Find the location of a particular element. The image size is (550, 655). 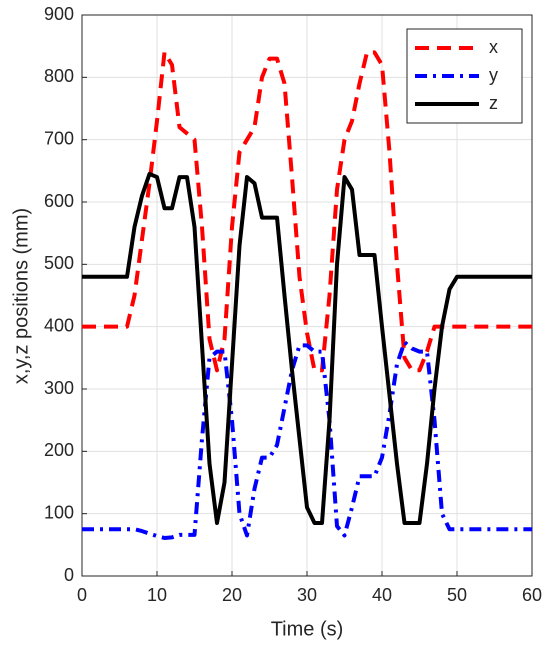

y-tick-label: 100 is located at coordinates (59, 512).